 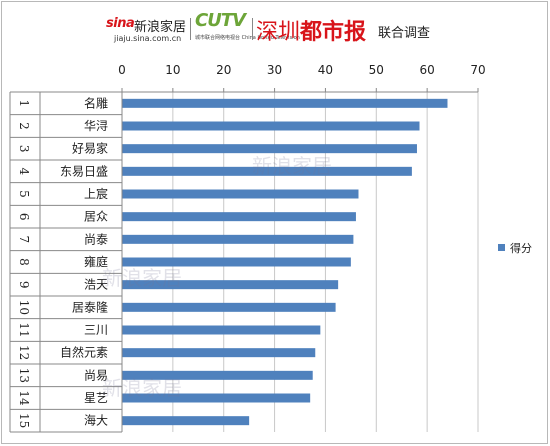 I want to click on category-label: 尚易, so click(x=96, y=375).